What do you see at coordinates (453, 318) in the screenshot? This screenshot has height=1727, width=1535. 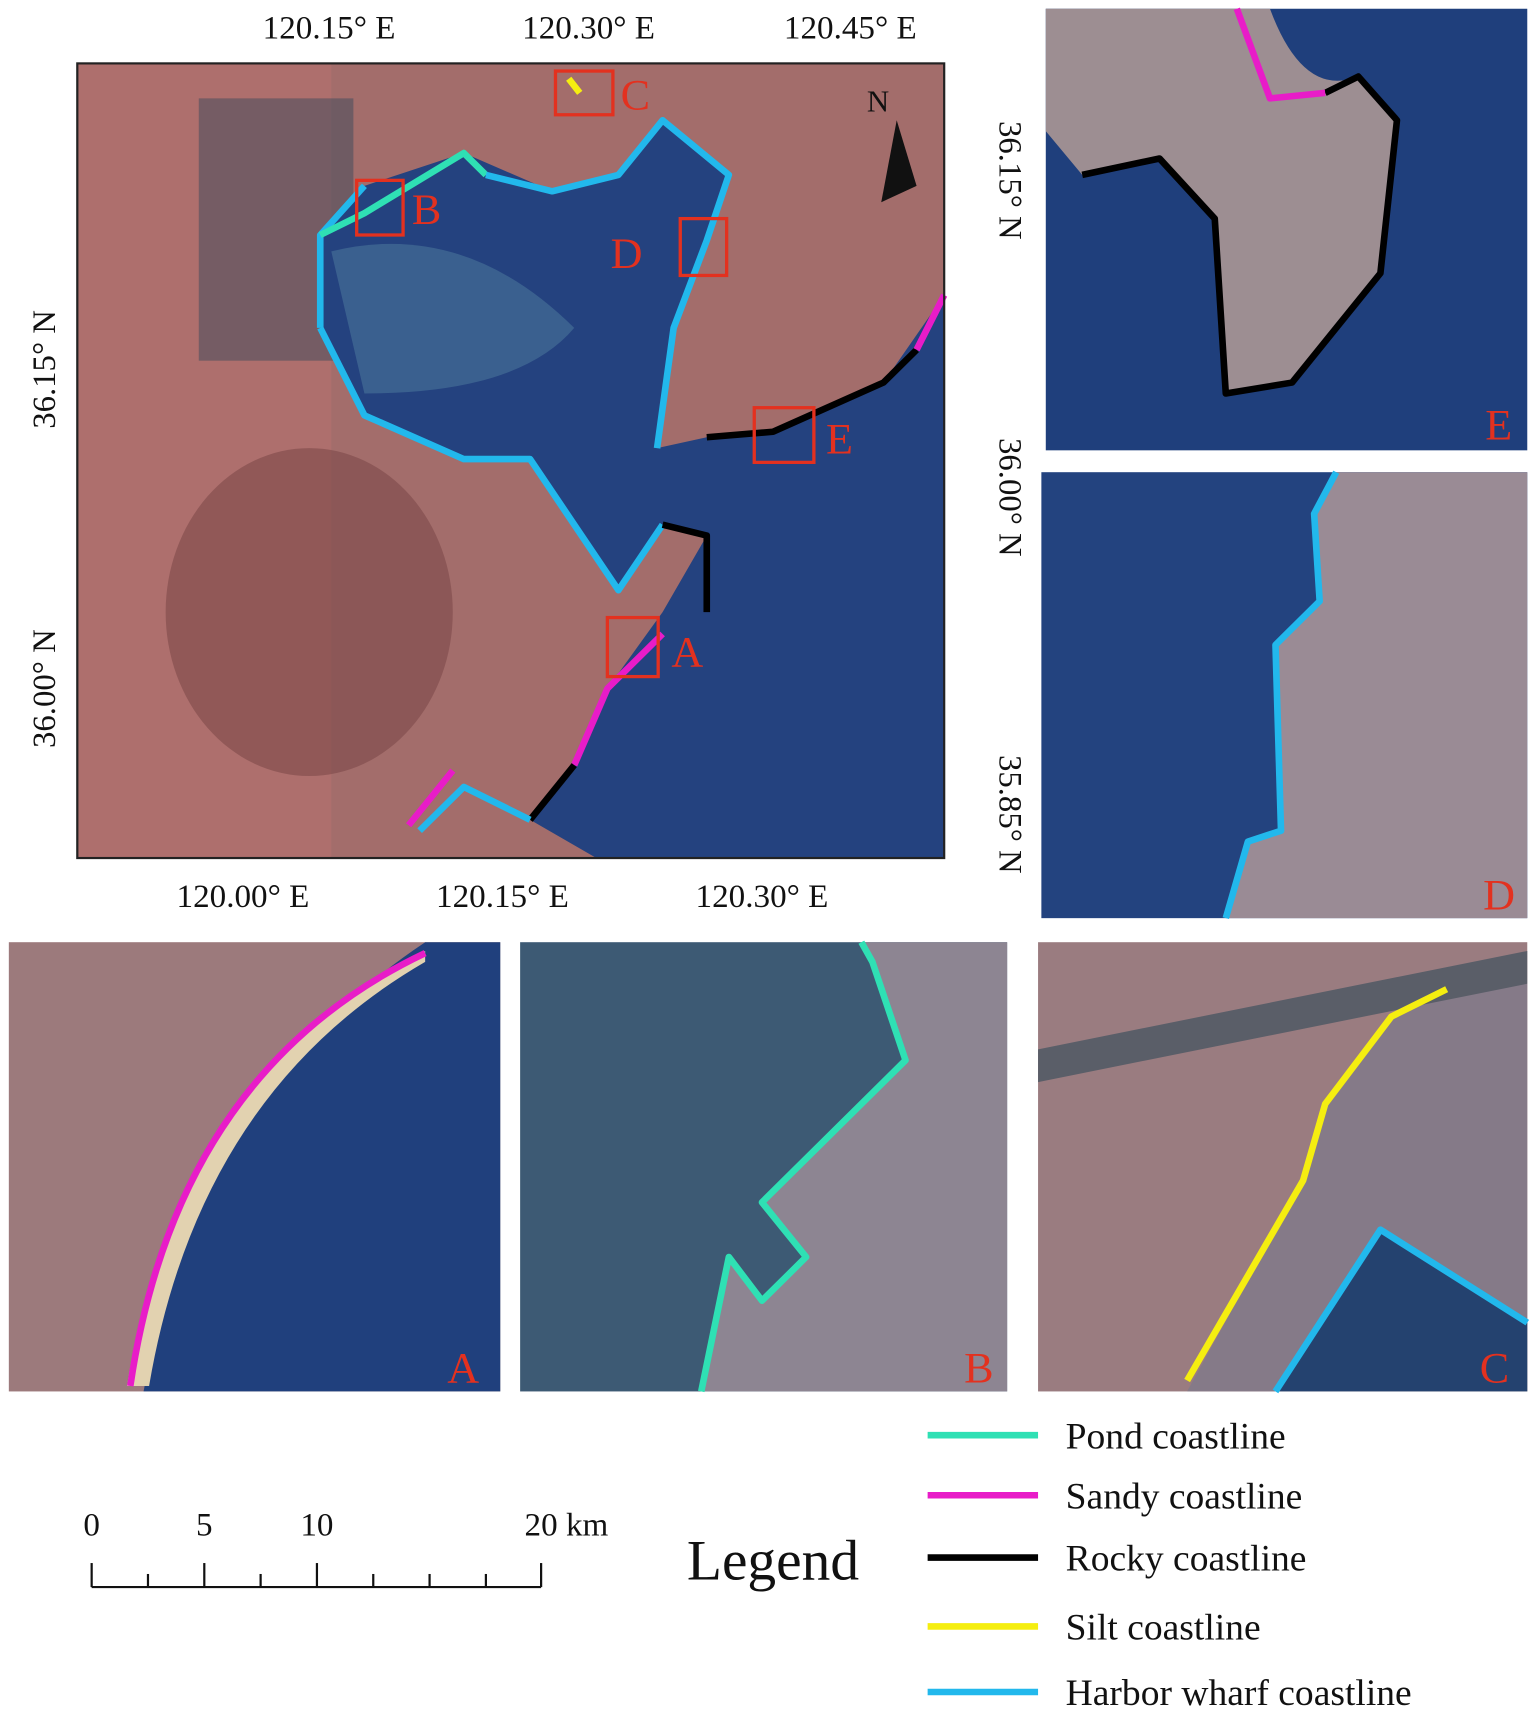 I see `shallow-water` at bounding box center [453, 318].